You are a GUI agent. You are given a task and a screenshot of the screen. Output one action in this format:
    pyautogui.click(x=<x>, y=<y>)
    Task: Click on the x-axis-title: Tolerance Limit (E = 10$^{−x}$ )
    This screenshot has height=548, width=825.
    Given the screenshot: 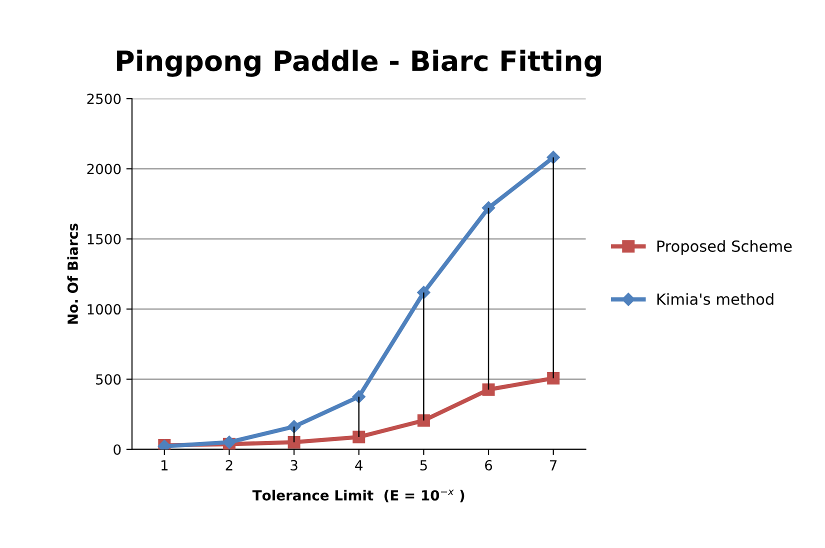 What is the action you would take?
    pyautogui.click(x=358, y=496)
    